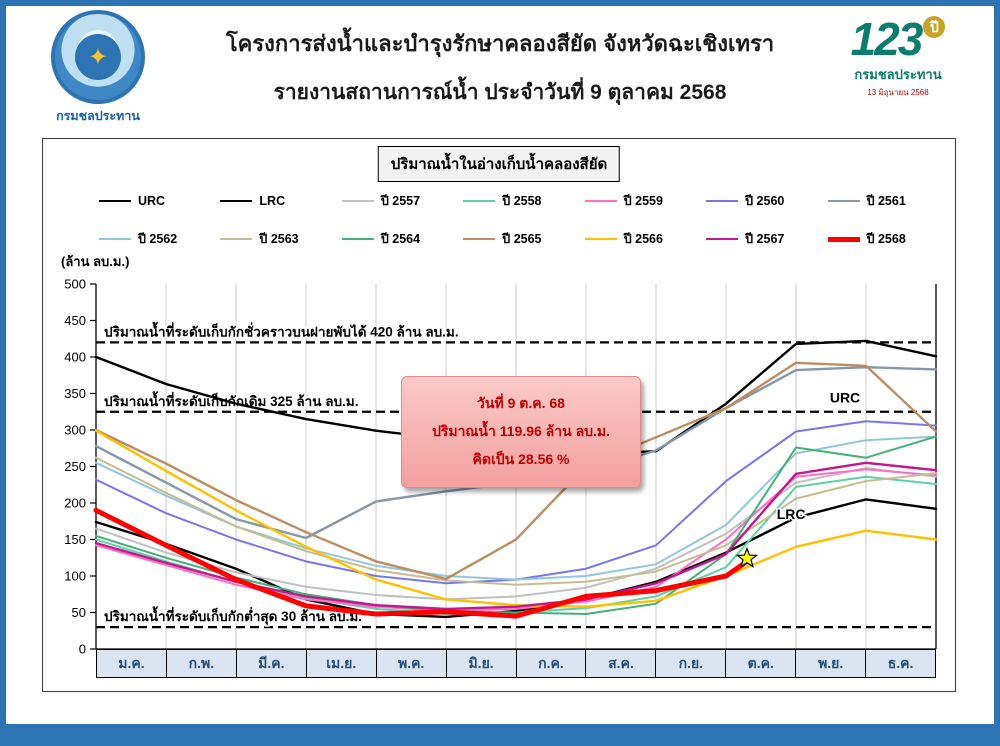 Image resolution: width=1000 pixels, height=746 pixels. I want to click on rid-logo: ✦ กรมชลประทาน, so click(98, 68).